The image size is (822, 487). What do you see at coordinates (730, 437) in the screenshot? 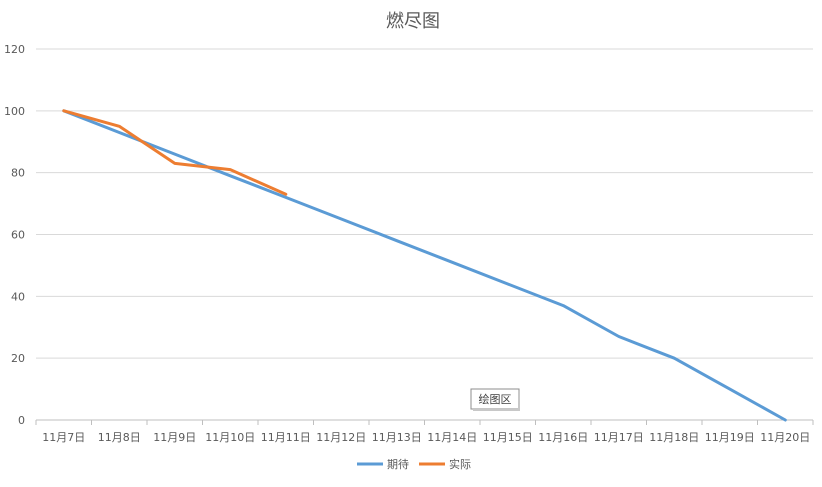
I see `x-tick-label: 11月19日` at bounding box center [730, 437].